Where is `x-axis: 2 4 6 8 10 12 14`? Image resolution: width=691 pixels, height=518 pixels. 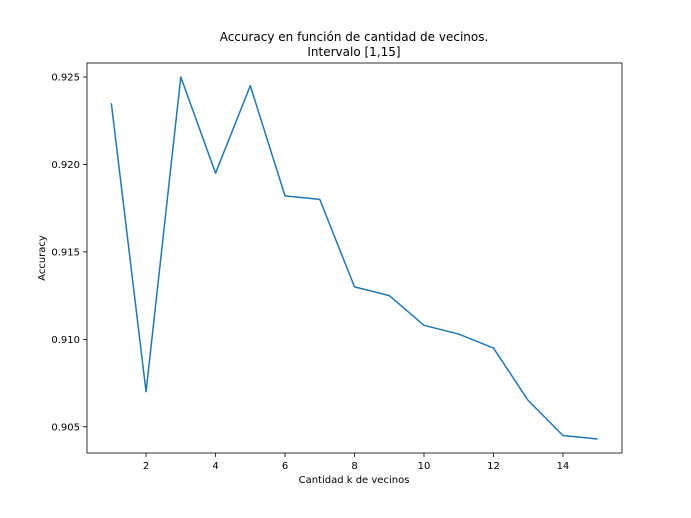 x-axis: 2 4 6 8 10 12 14 is located at coordinates (356, 462).